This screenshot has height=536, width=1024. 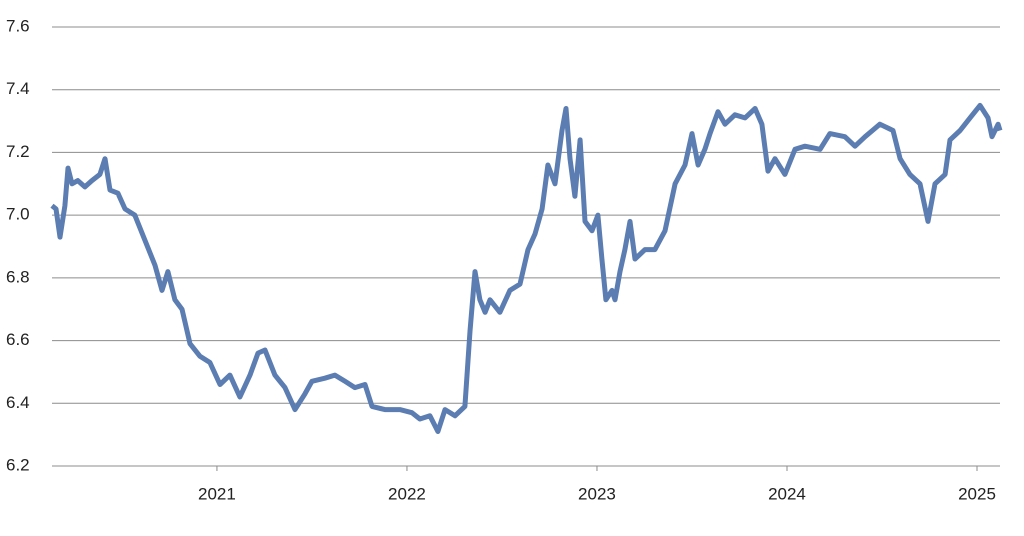 I want to click on y-tick-label: 7.2, so click(x=18, y=151).